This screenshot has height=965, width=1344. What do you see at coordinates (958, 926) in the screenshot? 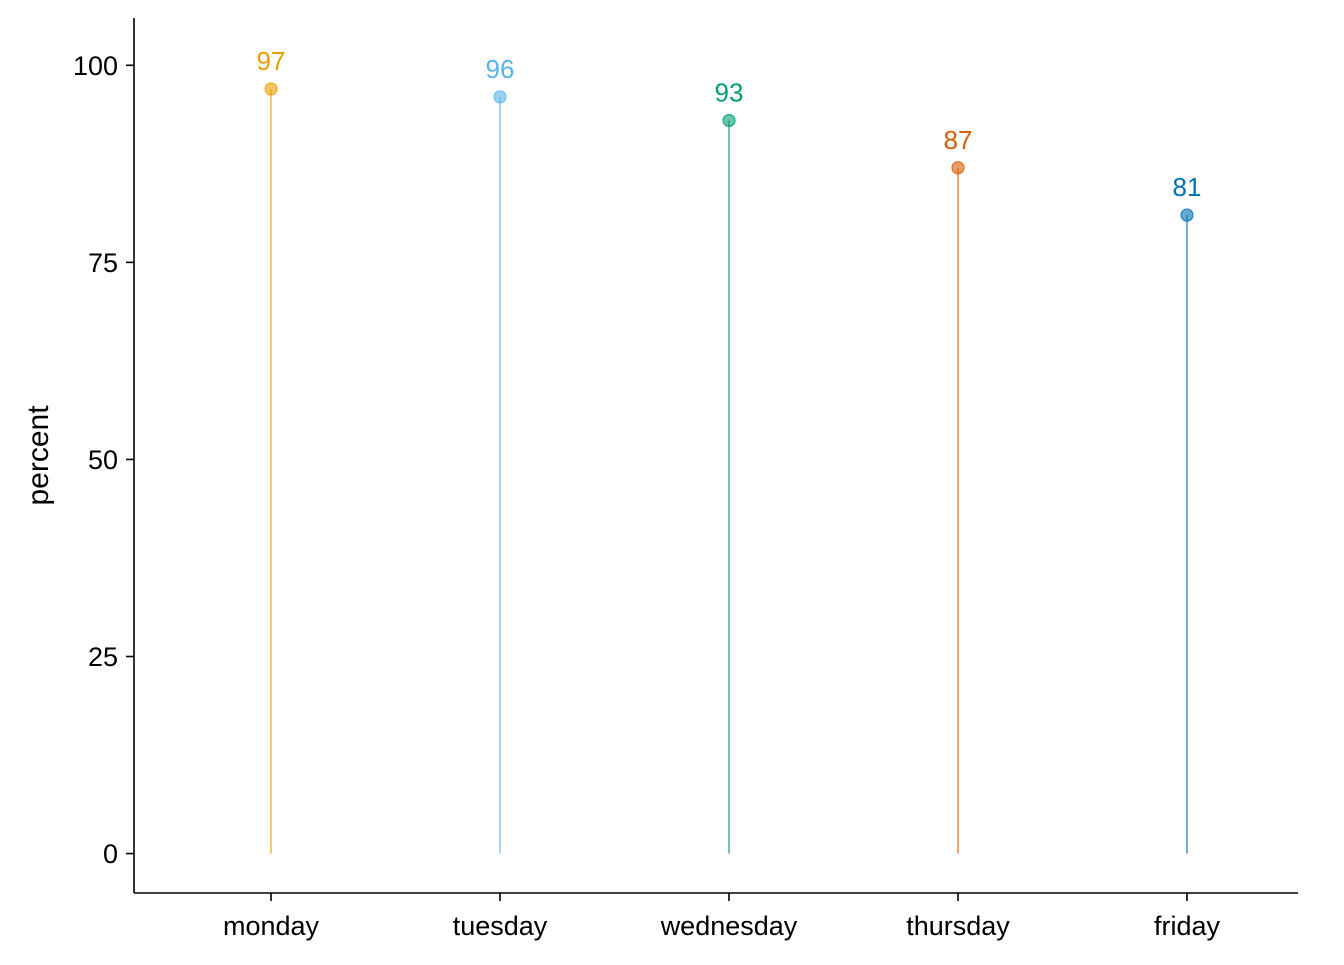
I see `x-tick-label: thursday` at bounding box center [958, 926].